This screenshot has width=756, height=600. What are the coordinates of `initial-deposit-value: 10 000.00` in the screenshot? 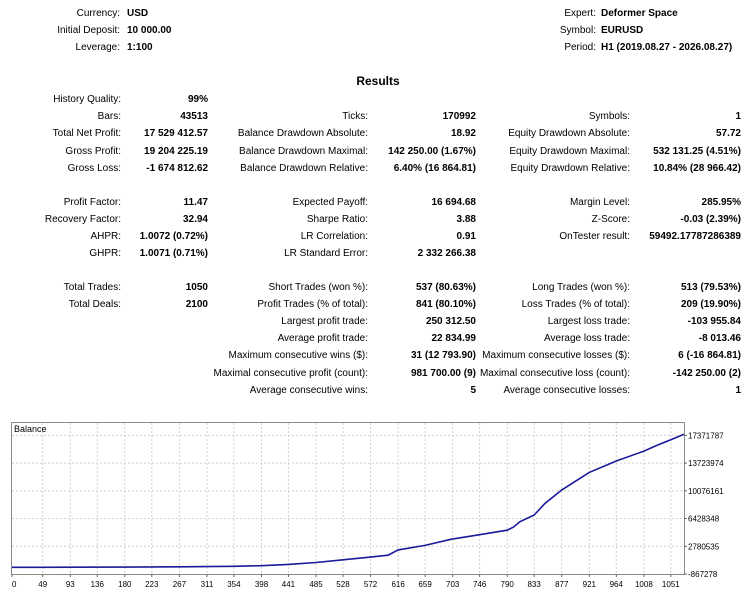 It's located at (149, 30).